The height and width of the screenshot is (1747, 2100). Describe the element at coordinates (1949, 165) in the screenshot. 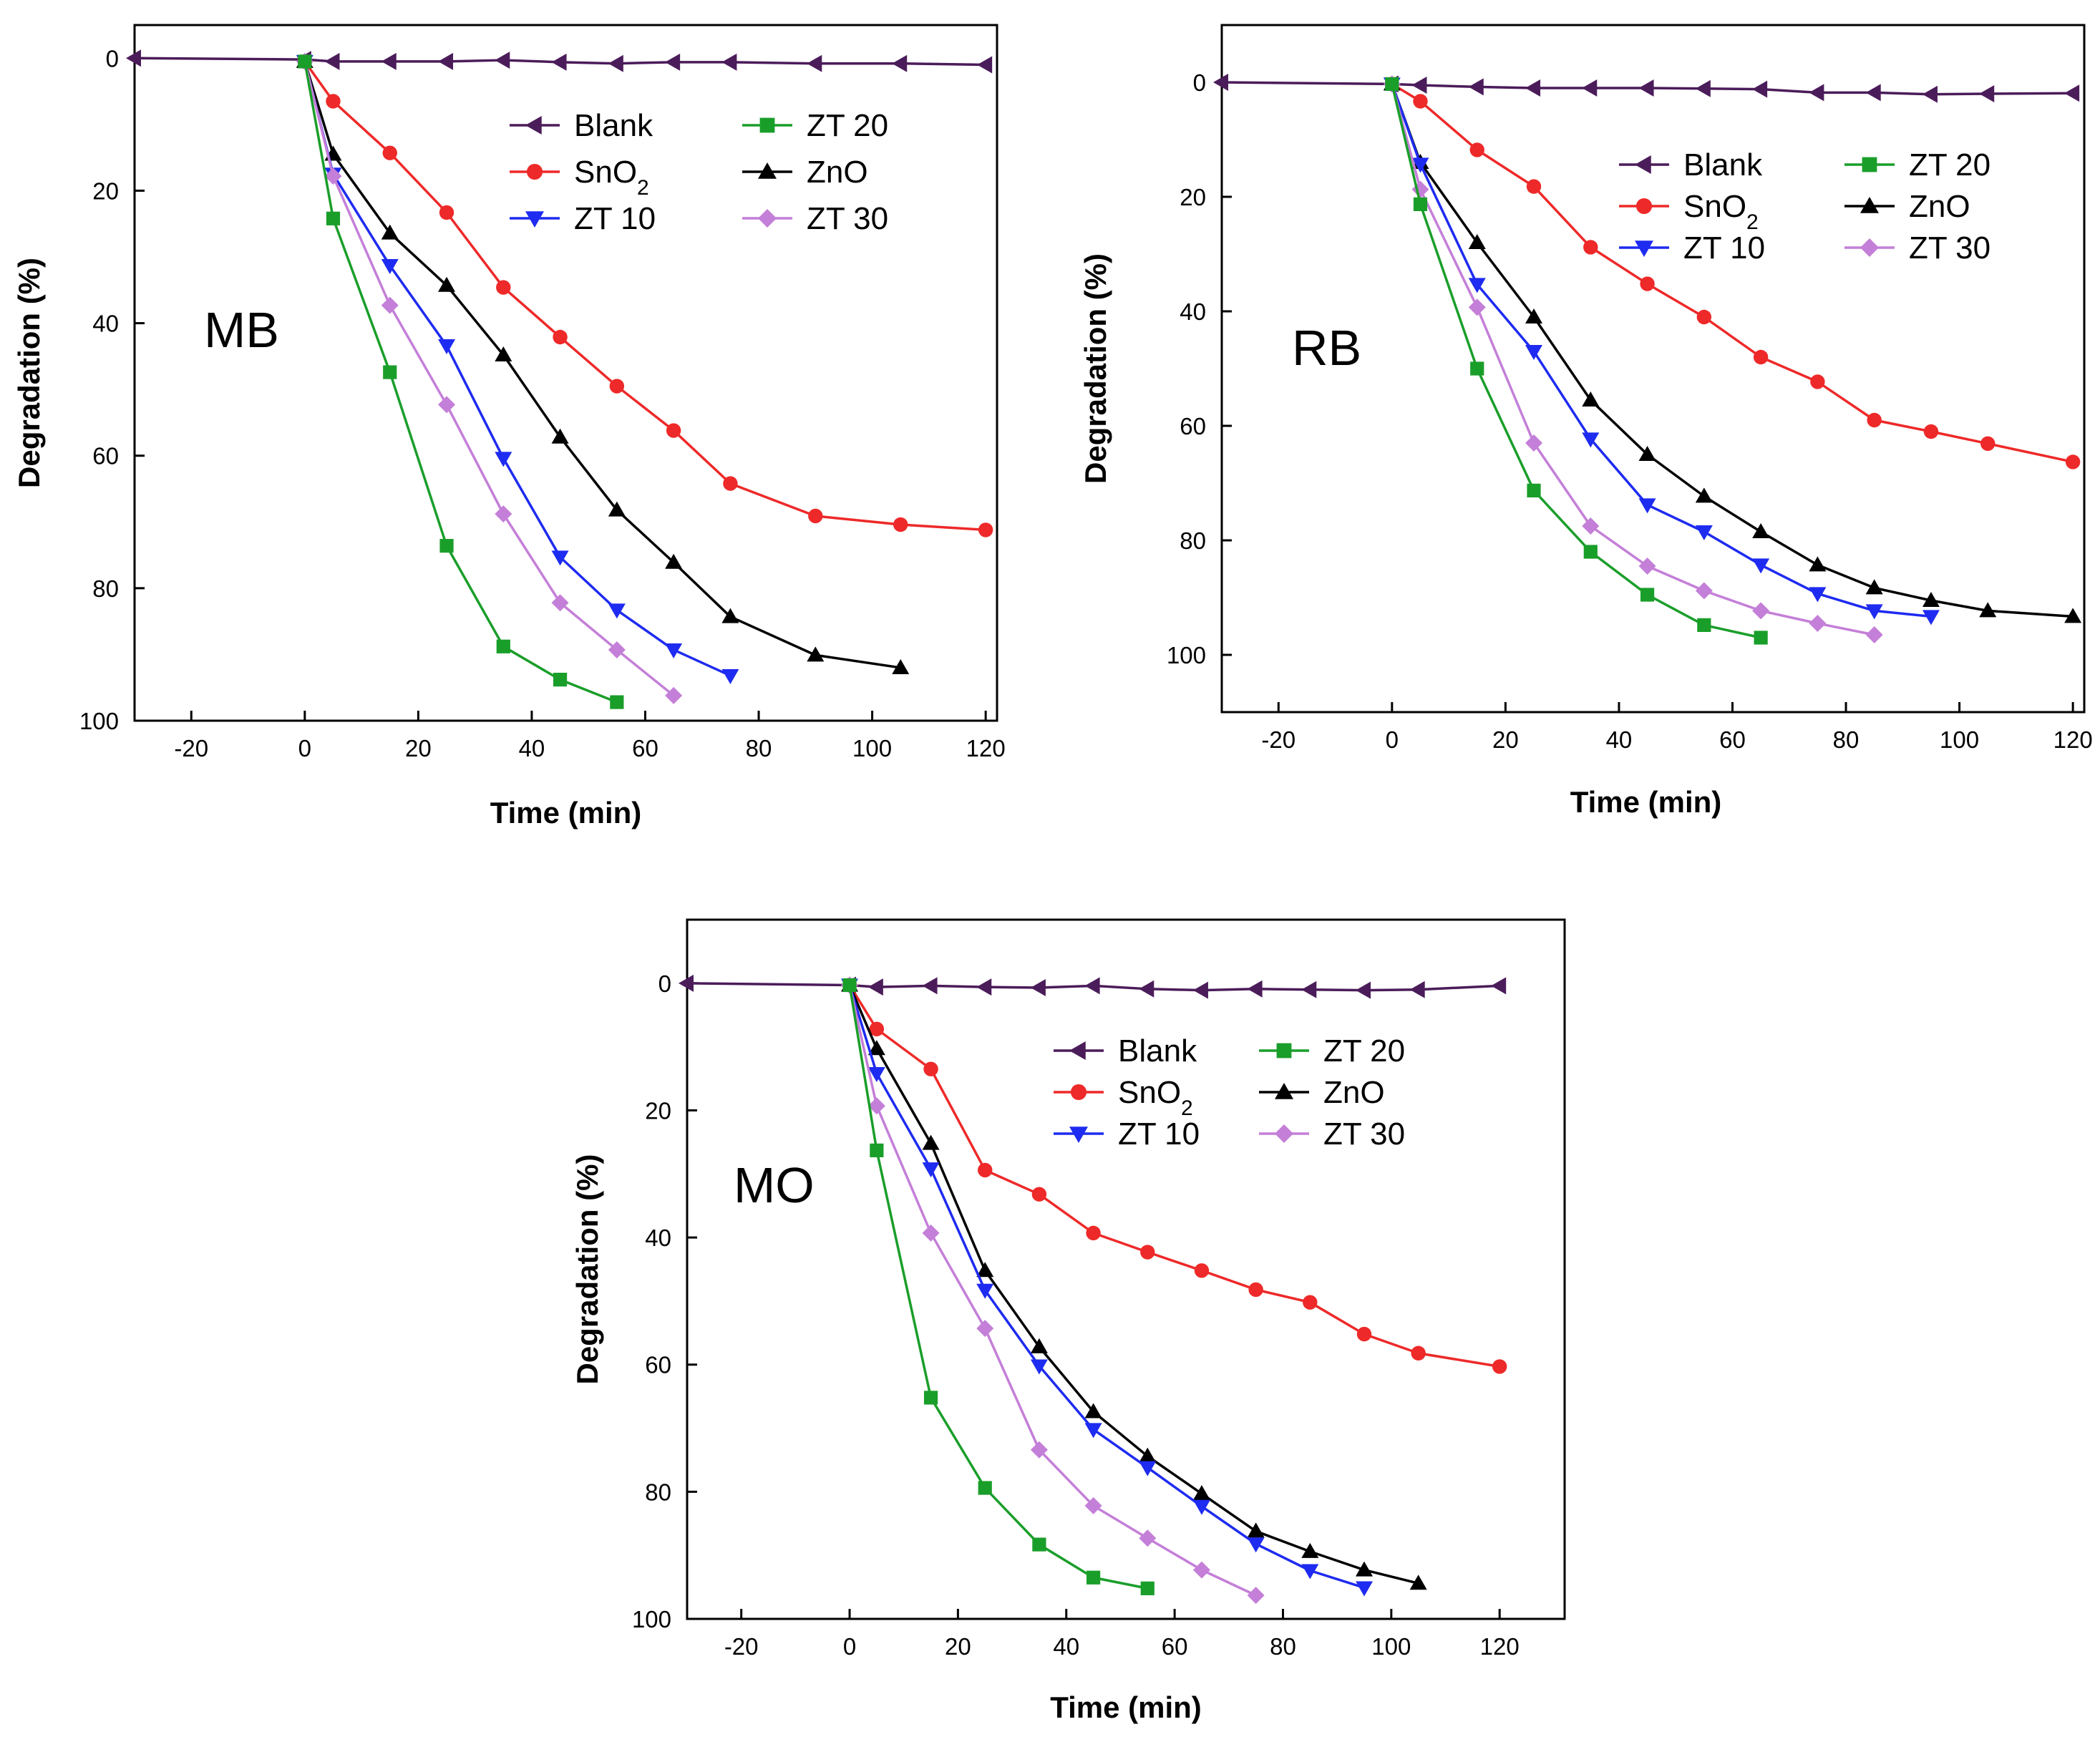

I see `legend-label: ZT 20` at that location.